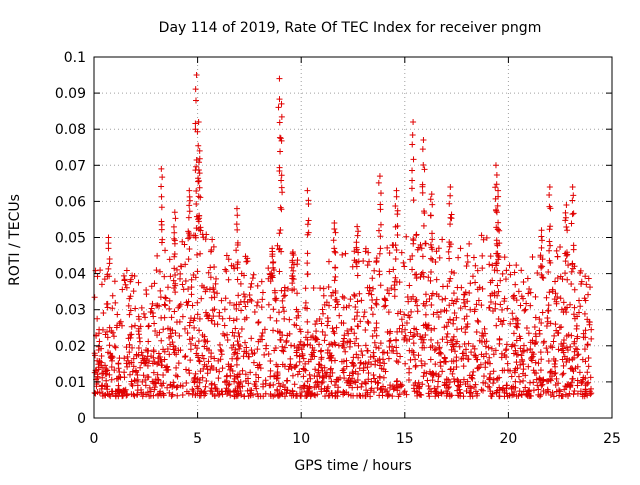 The image size is (640, 485). I want to click on y-tick-label: 0.04, so click(70, 275).